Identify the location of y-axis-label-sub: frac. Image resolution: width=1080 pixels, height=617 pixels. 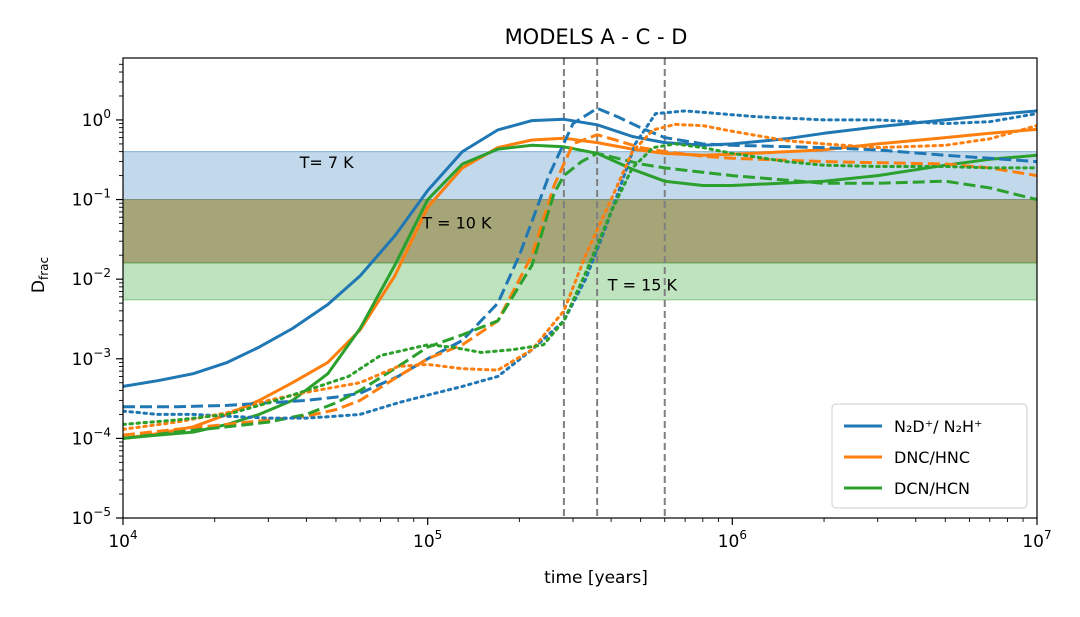
(44, 268).